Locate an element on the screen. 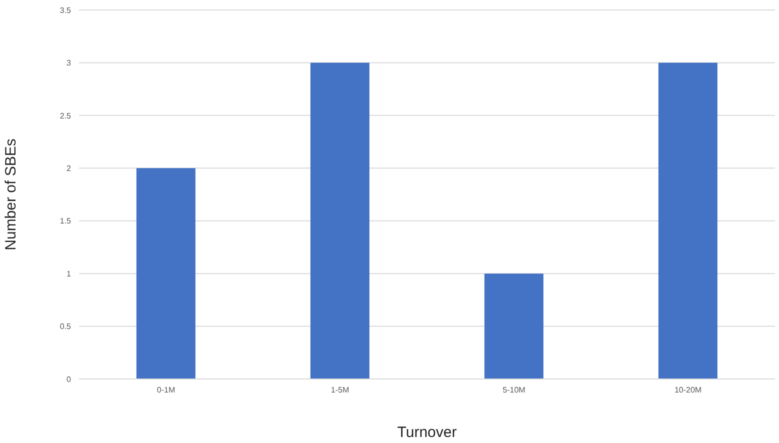 Image resolution: width=779 pixels, height=443 pixels. y-tick-label: 2 is located at coordinates (69, 168).